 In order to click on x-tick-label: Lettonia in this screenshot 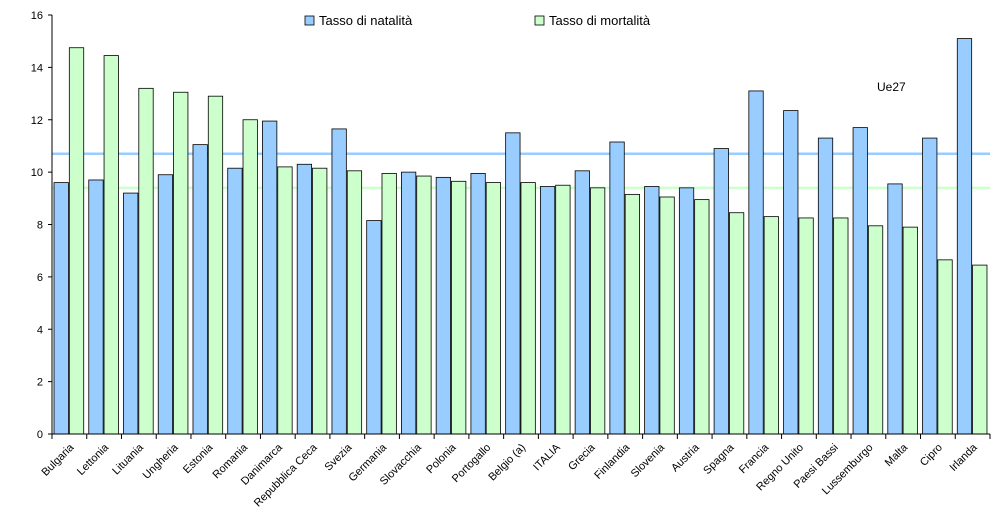, I will do `click(93, 459)`.